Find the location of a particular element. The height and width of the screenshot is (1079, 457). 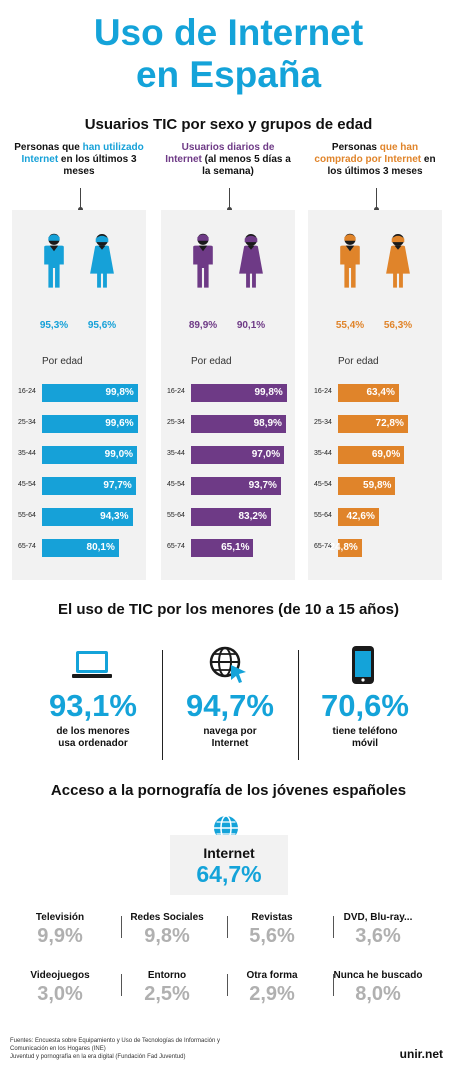

bar: 69,0% is located at coordinates (371, 455).